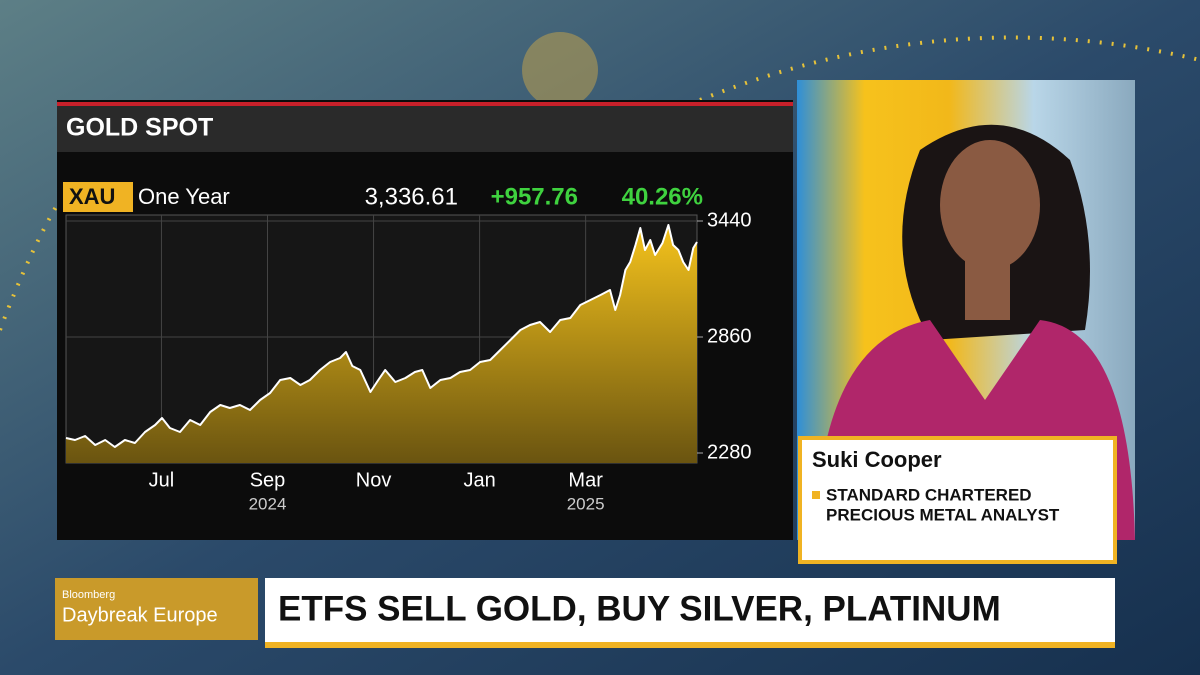  What do you see at coordinates (139, 128) in the screenshot?
I see `chart-title: GOLD SPOT` at bounding box center [139, 128].